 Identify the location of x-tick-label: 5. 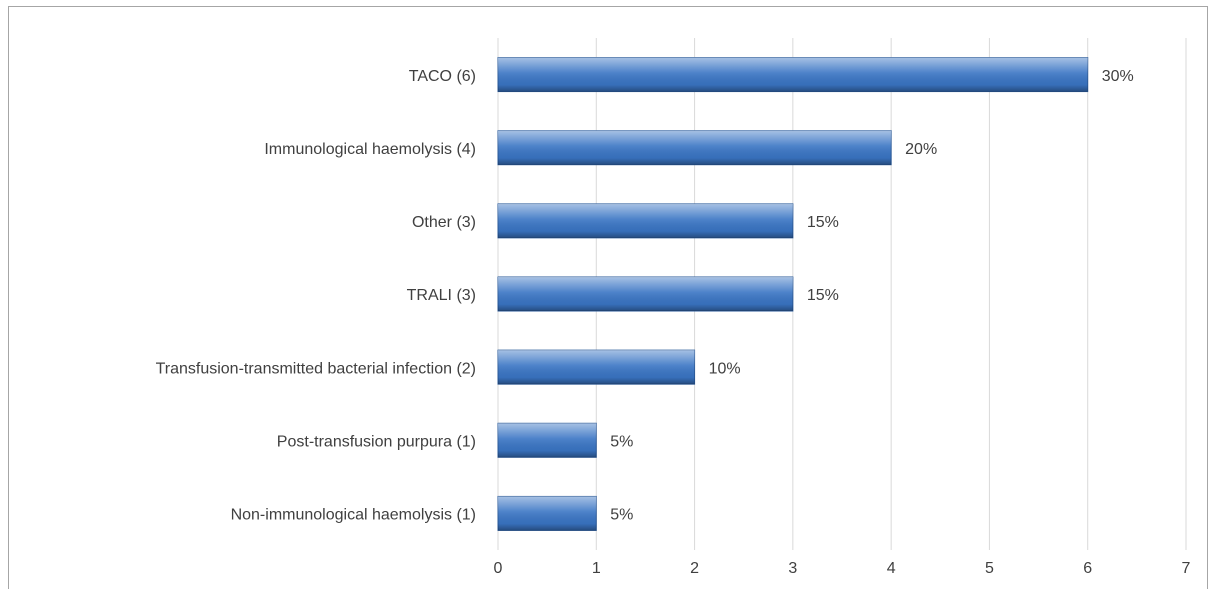
(989, 568).